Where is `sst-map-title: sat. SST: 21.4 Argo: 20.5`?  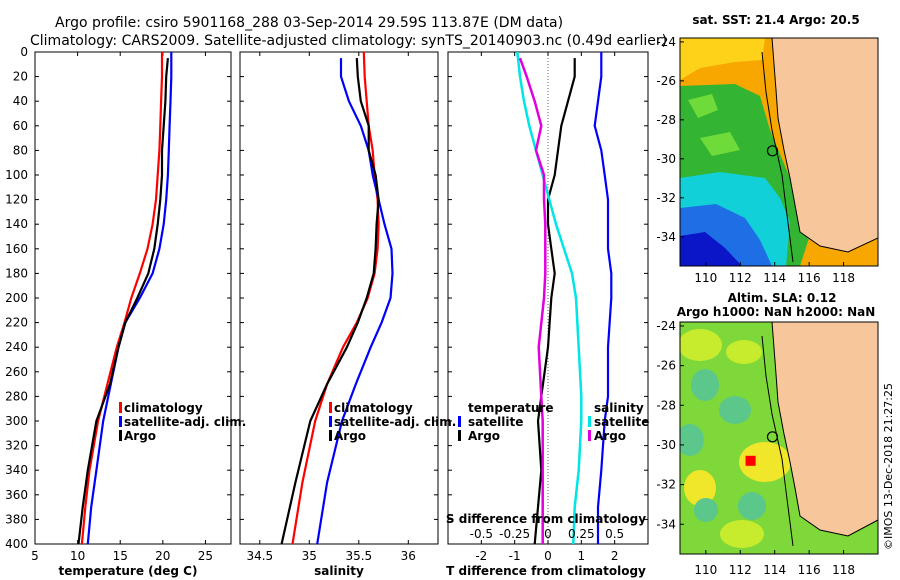 sst-map-title: sat. SST: 21.4 Argo: 20.5 is located at coordinates (775, 20).